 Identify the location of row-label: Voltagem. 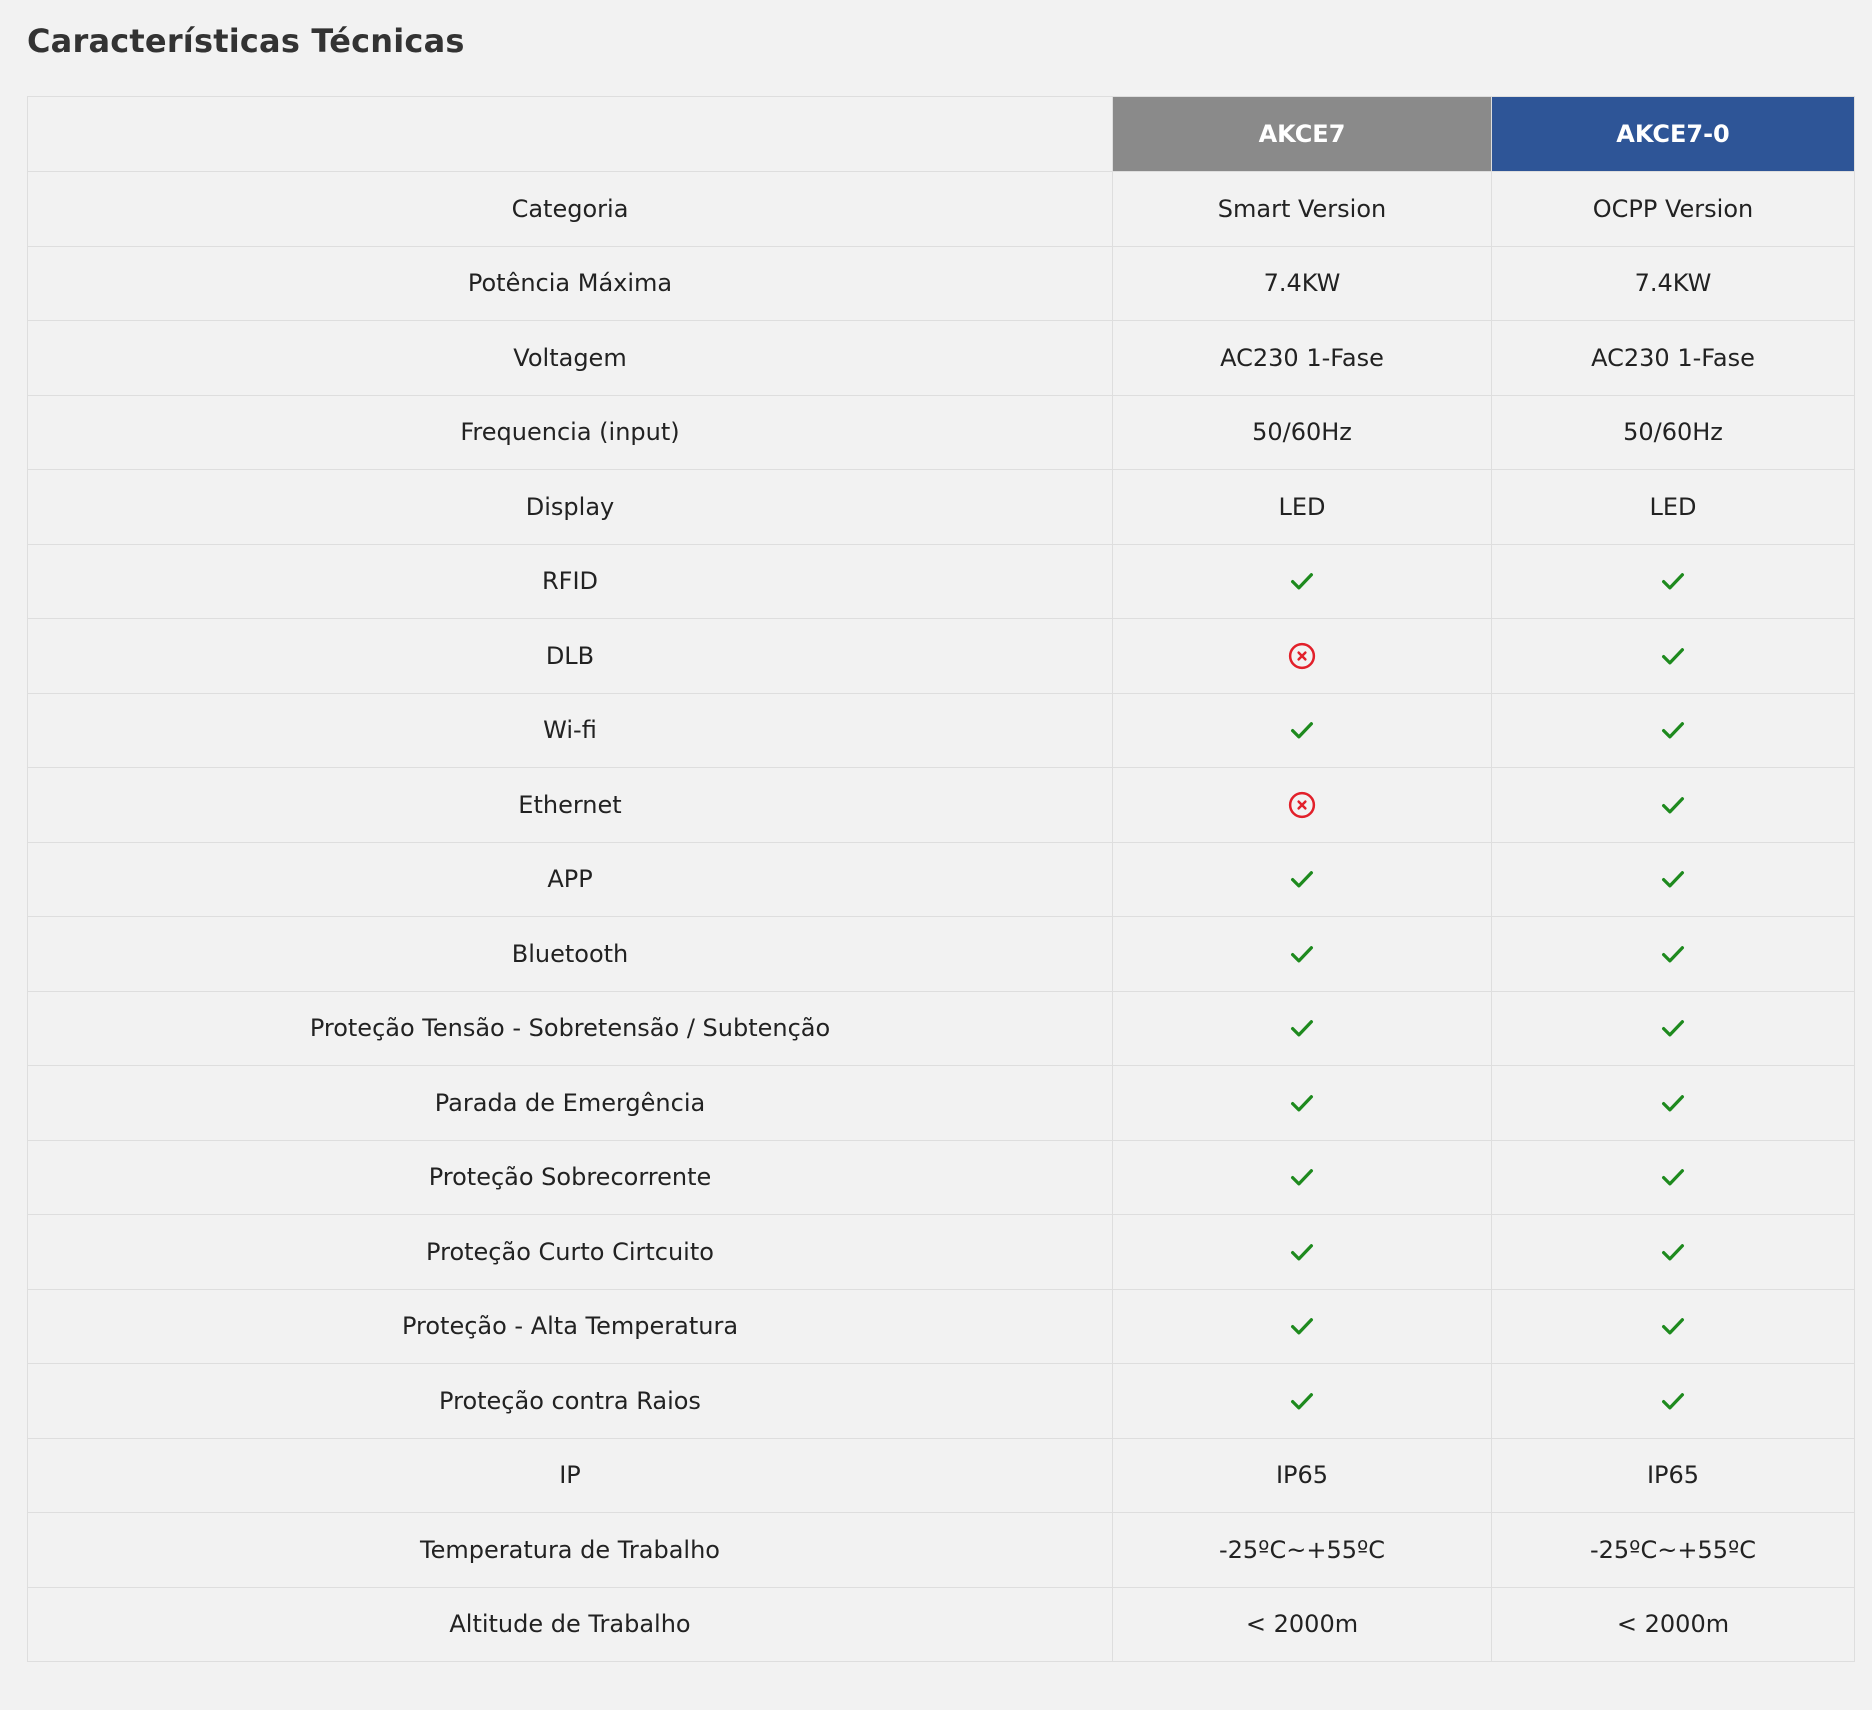
(570, 358).